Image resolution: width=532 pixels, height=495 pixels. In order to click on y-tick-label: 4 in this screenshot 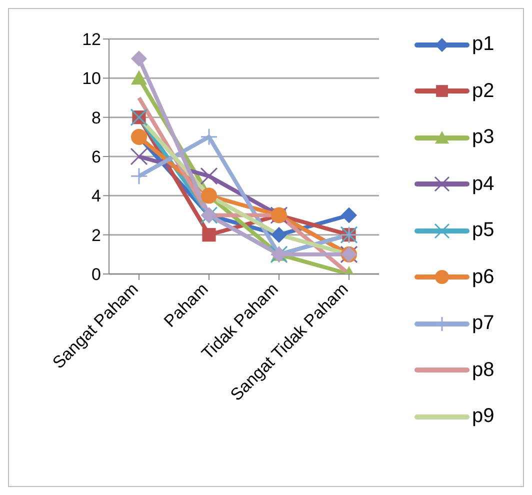, I will do `click(96, 196)`.